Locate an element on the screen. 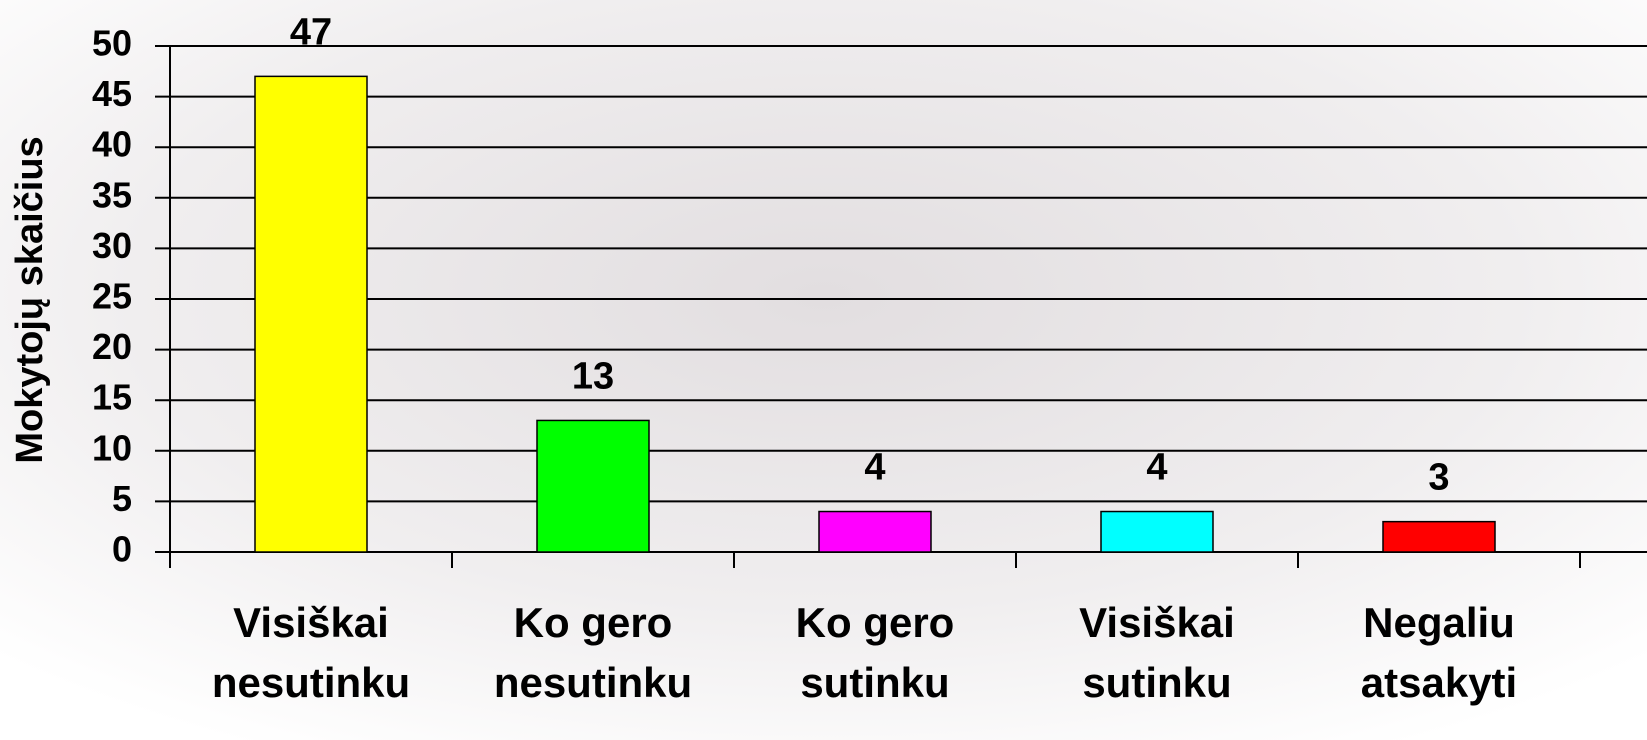 This screenshot has height=740, width=1647. y-tick-label: 10 is located at coordinates (112, 447).